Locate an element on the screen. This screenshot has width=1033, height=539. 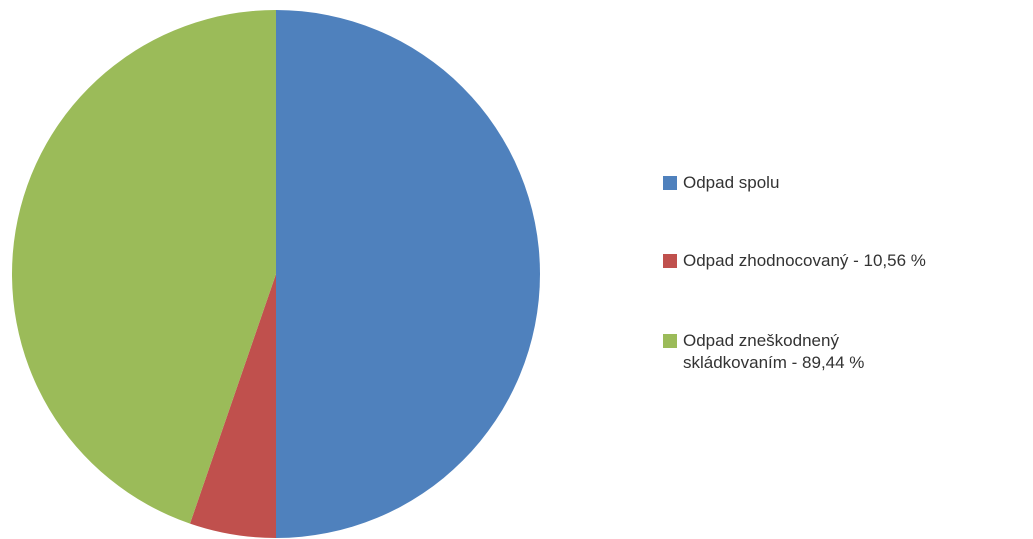
legend-item: Odpad zneškodnený skládkovaním - 89,44 % is located at coordinates (798, 352).